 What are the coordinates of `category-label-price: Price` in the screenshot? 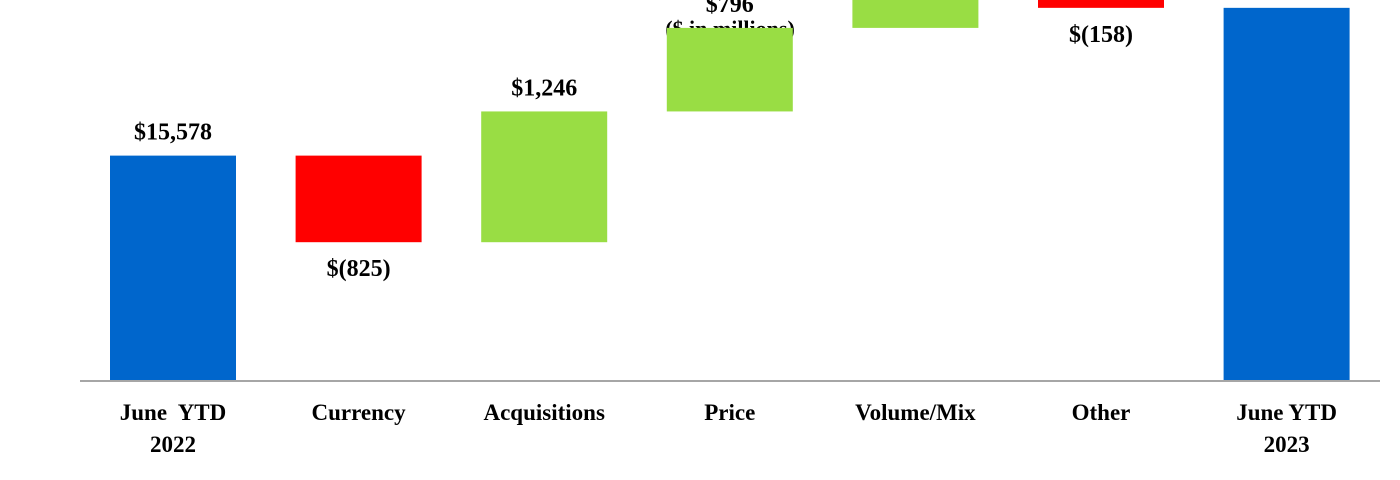 It's located at (729, 412).